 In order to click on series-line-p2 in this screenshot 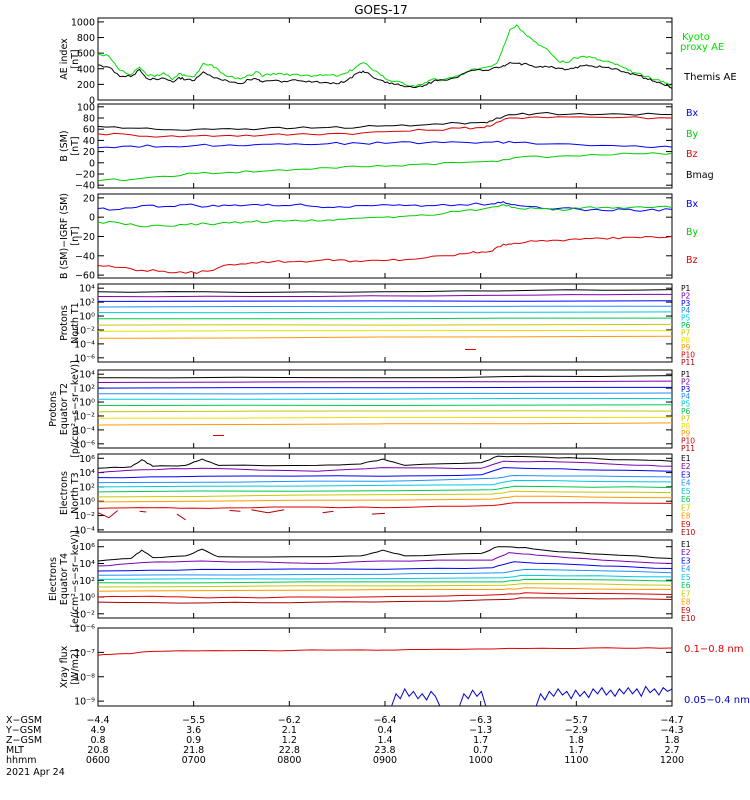, I will do `click(384, 295)`.